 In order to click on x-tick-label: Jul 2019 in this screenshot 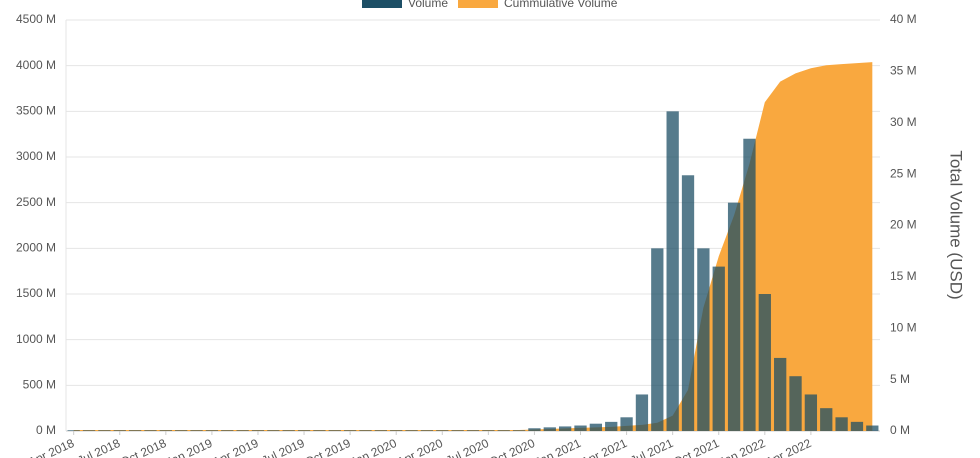, I will do `click(283, 447)`.